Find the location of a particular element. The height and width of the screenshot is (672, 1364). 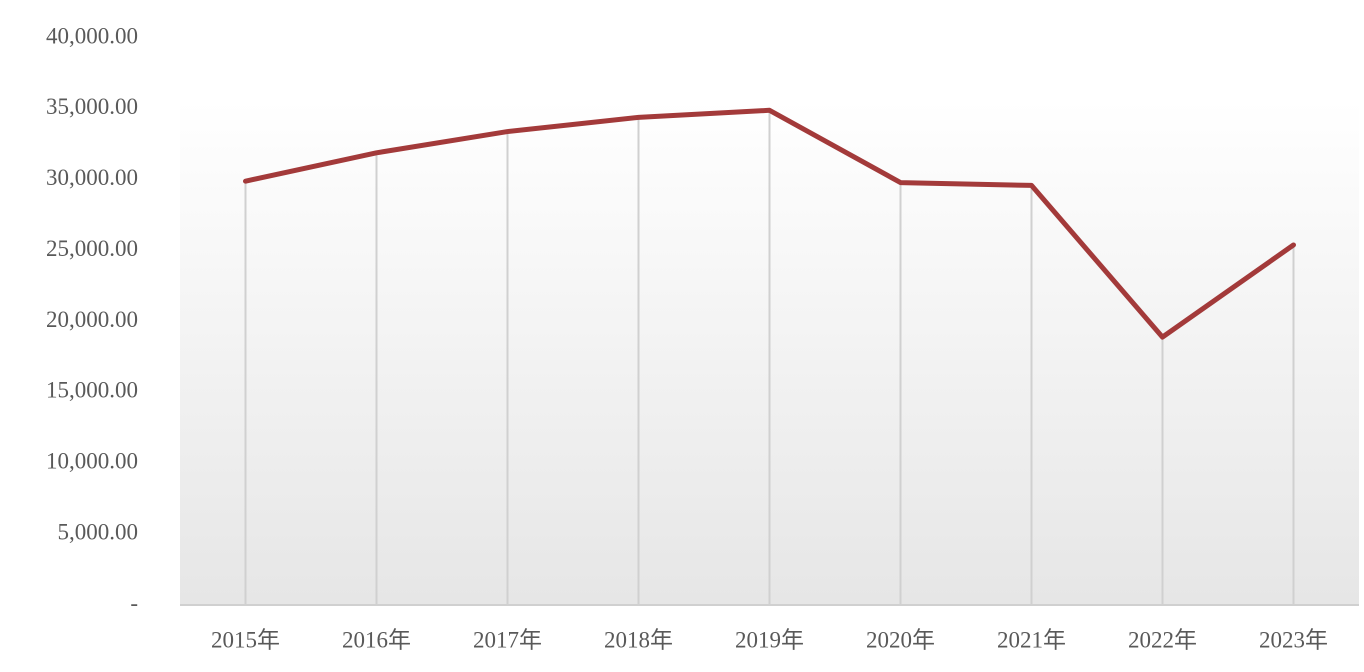

y-tick-label: 40,000.00 is located at coordinates (92, 35).